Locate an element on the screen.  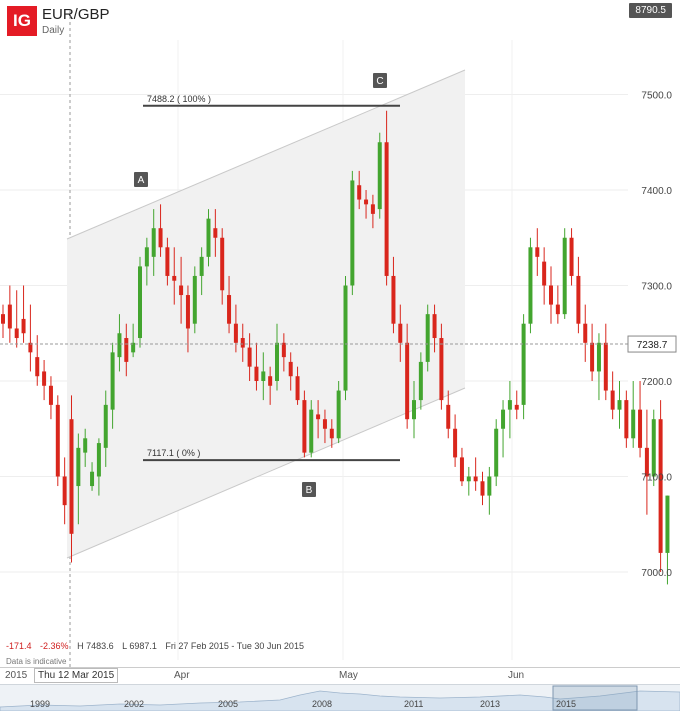
y-axis-tick-label: 7100.0 is located at coordinates (656, 478).